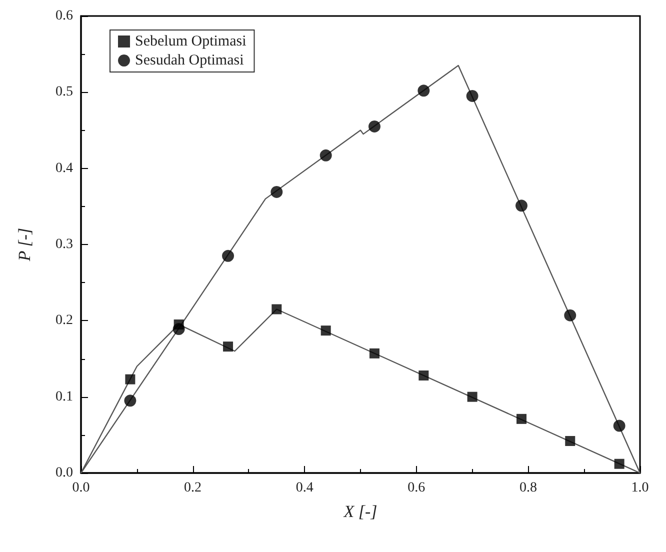 This screenshot has height=552, width=666. What do you see at coordinates (528, 488) in the screenshot?
I see `x-tick-label: 0.8` at bounding box center [528, 488].